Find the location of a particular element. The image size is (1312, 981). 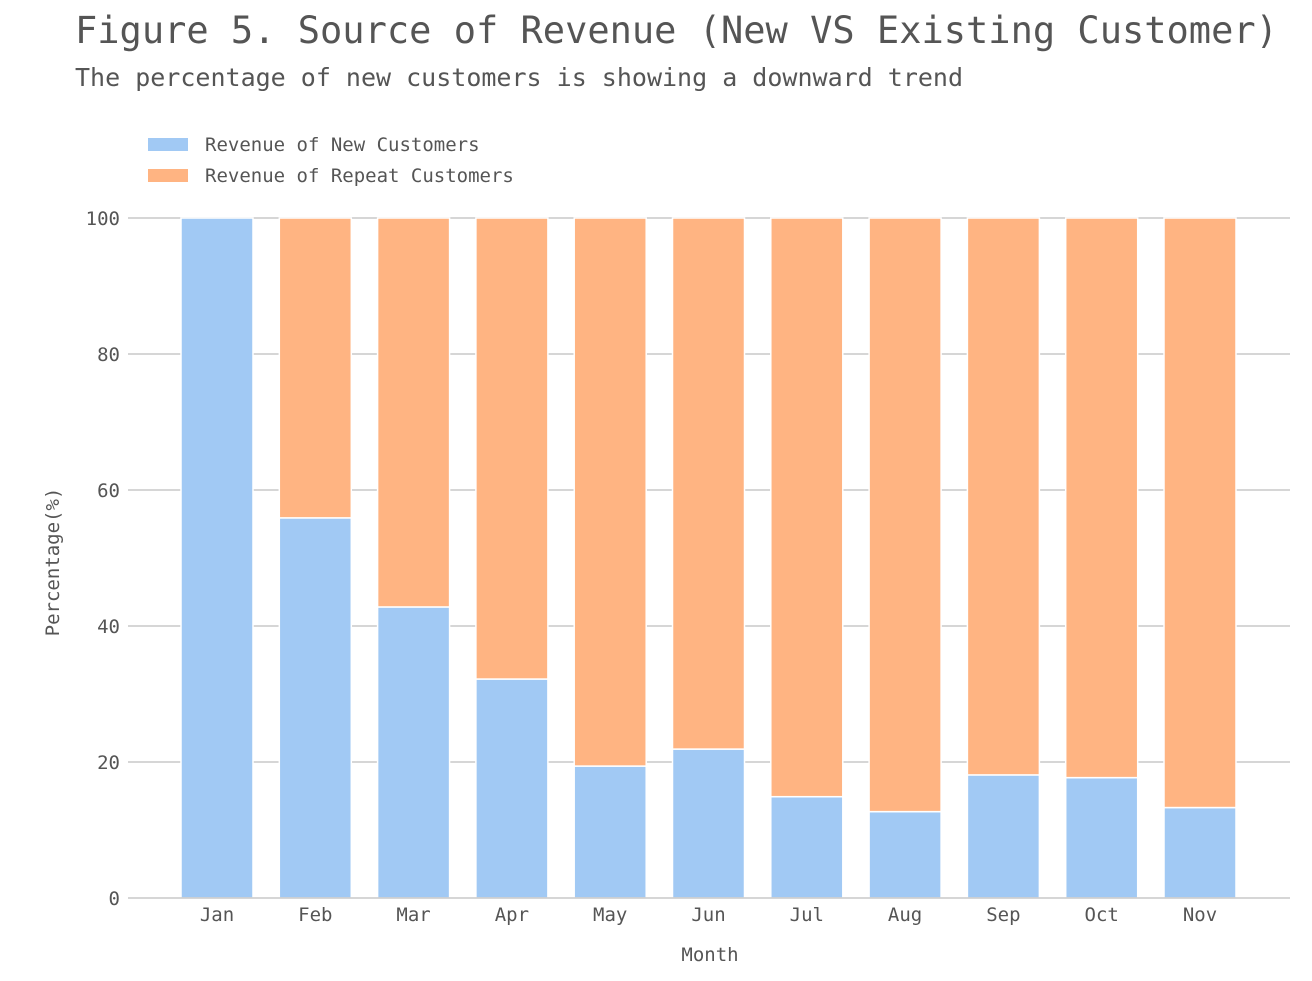

bar-repeat-nov is located at coordinates (1200, 513).